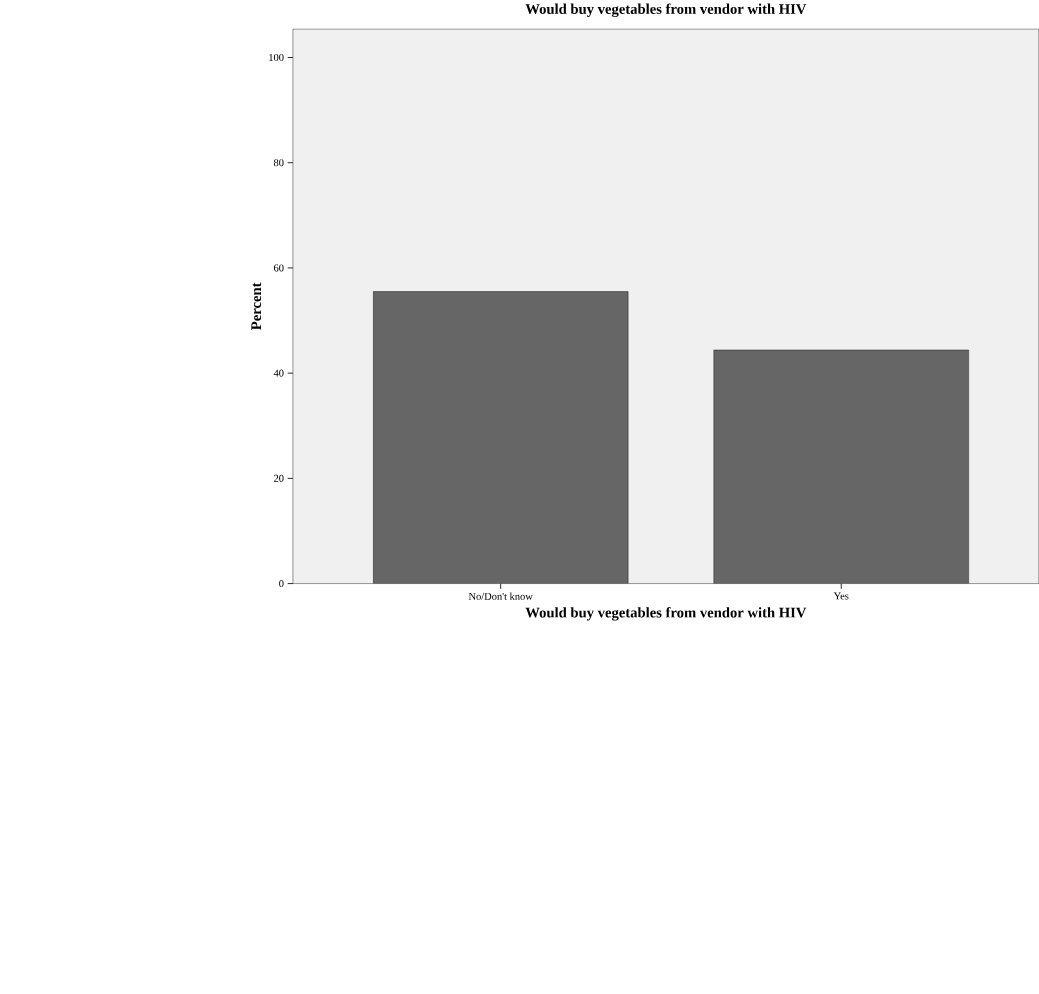 This screenshot has height=994, width=1039. Describe the element at coordinates (500, 596) in the screenshot. I see `x-tick-label: No/Don't know` at that location.